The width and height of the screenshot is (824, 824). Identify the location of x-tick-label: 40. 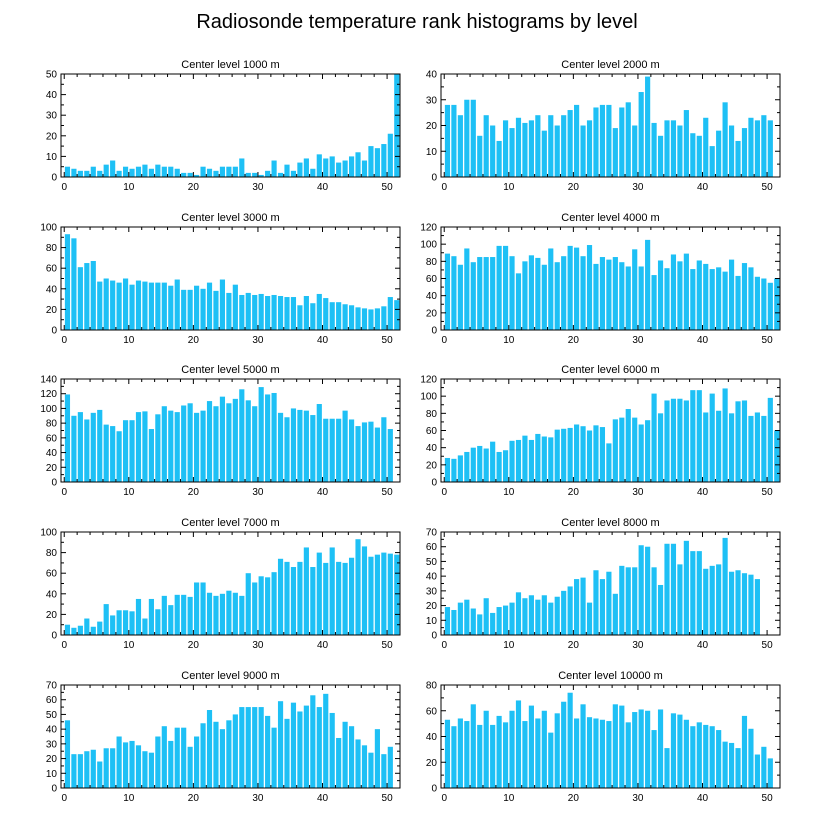
(323, 798).